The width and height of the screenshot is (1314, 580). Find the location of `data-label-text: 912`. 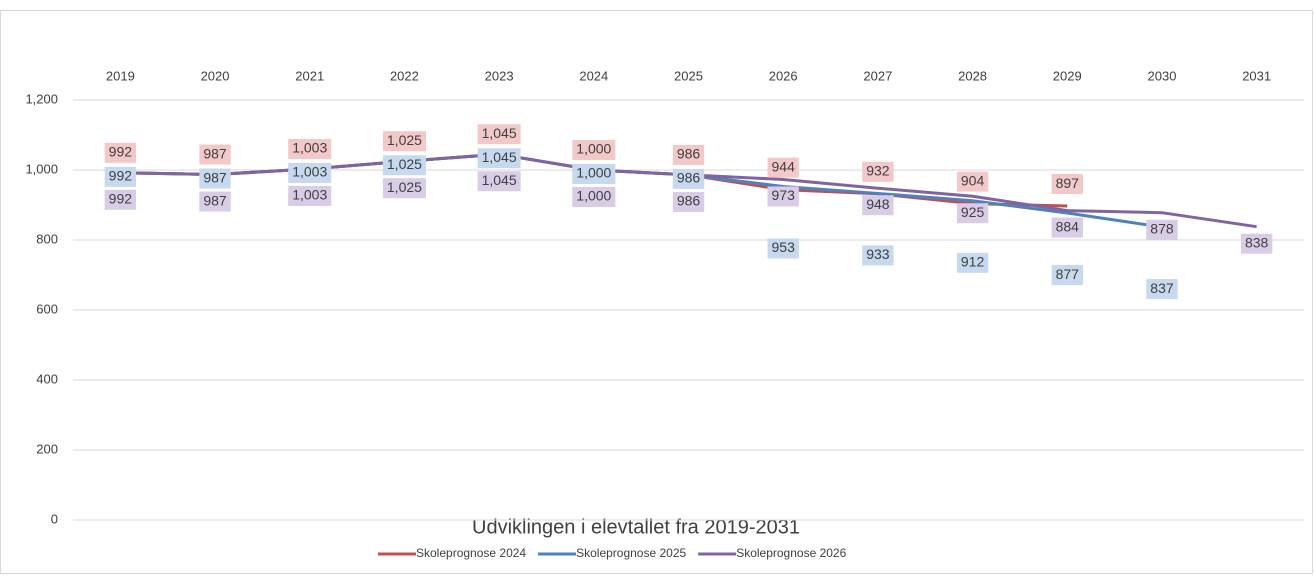

data-label-text: 912 is located at coordinates (973, 262).